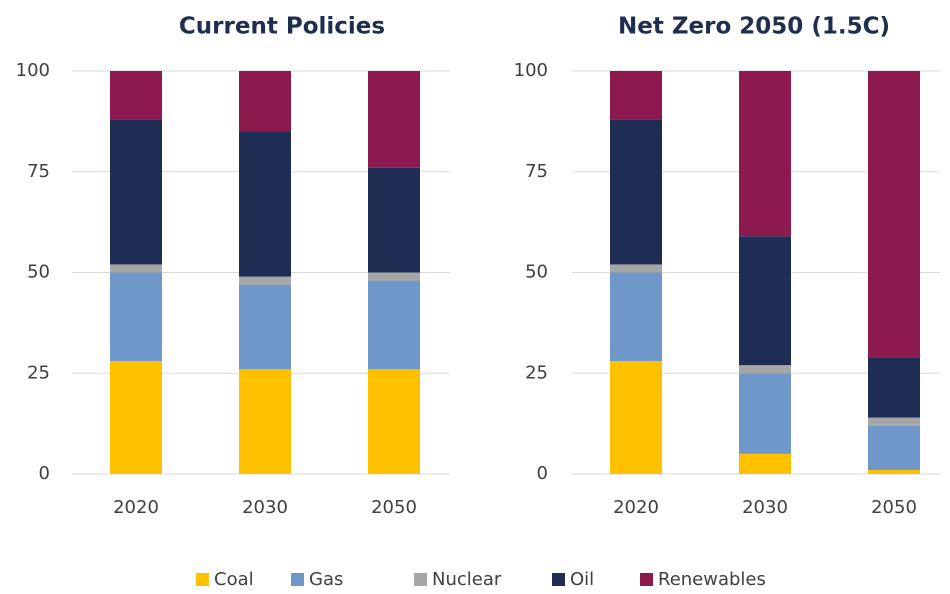 The image size is (950, 594). What do you see at coordinates (712, 579) in the screenshot?
I see `legend-label: Renewables` at bounding box center [712, 579].